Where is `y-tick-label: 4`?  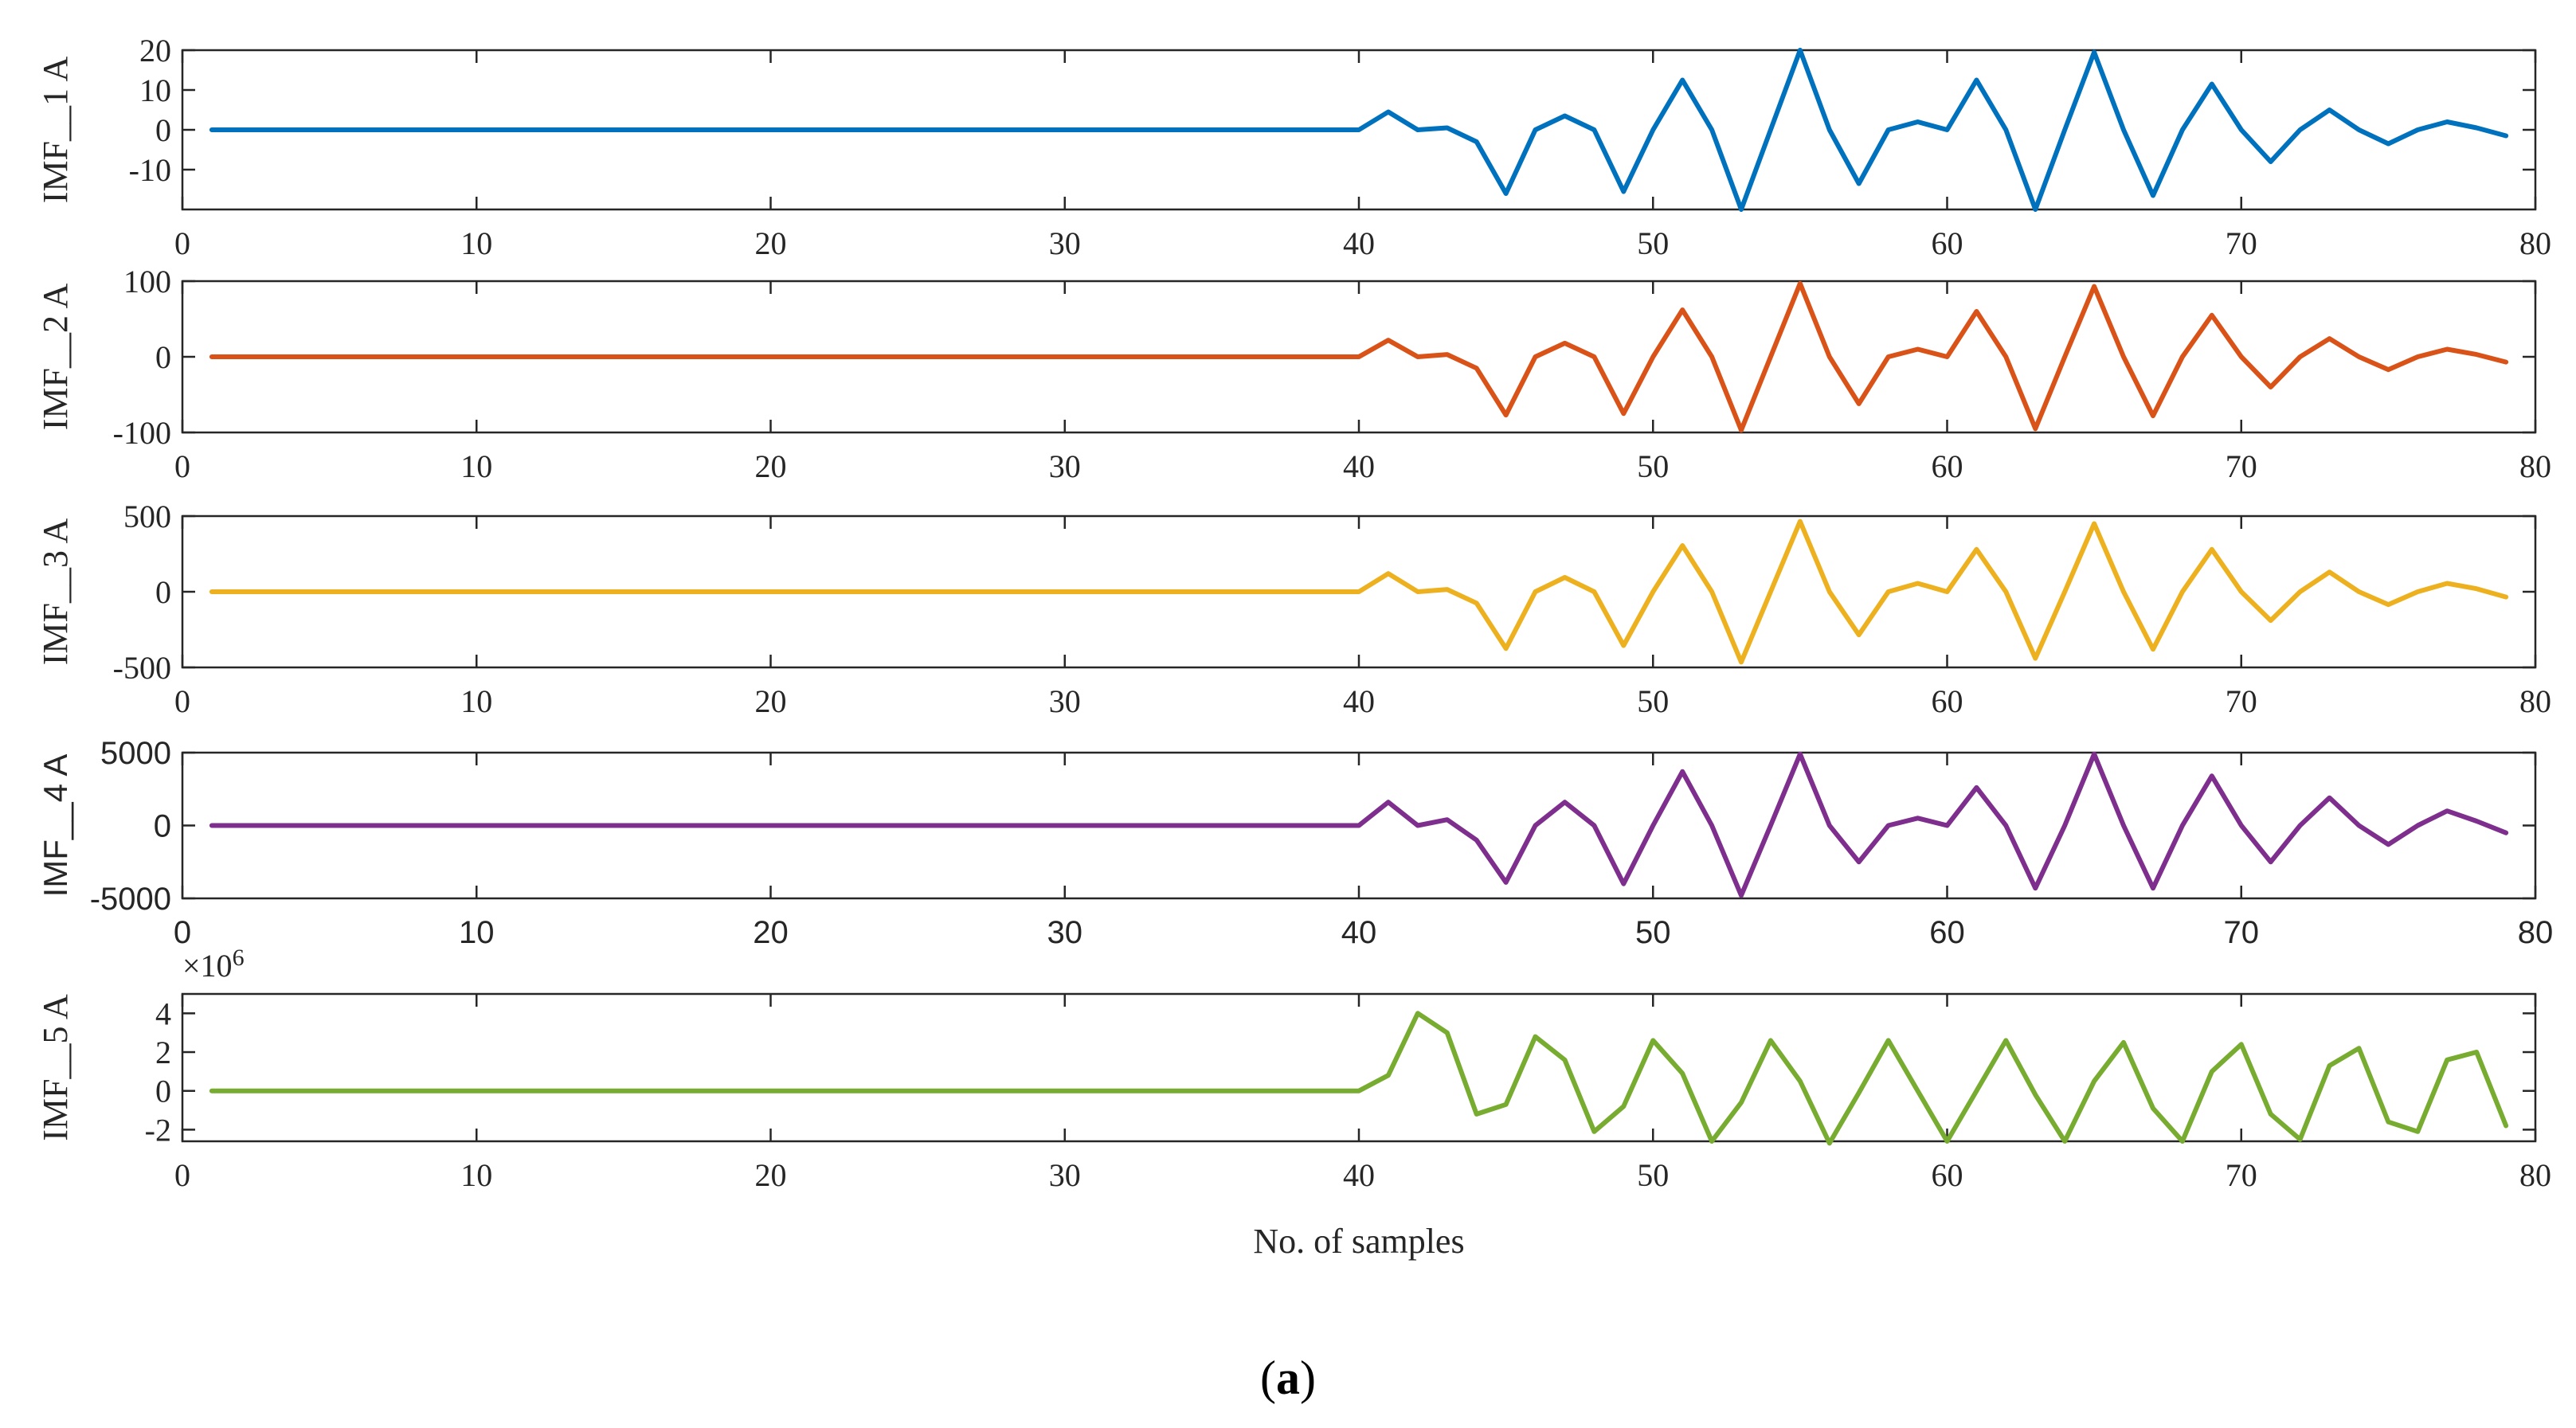
y-tick-label: 4 is located at coordinates (163, 1013).